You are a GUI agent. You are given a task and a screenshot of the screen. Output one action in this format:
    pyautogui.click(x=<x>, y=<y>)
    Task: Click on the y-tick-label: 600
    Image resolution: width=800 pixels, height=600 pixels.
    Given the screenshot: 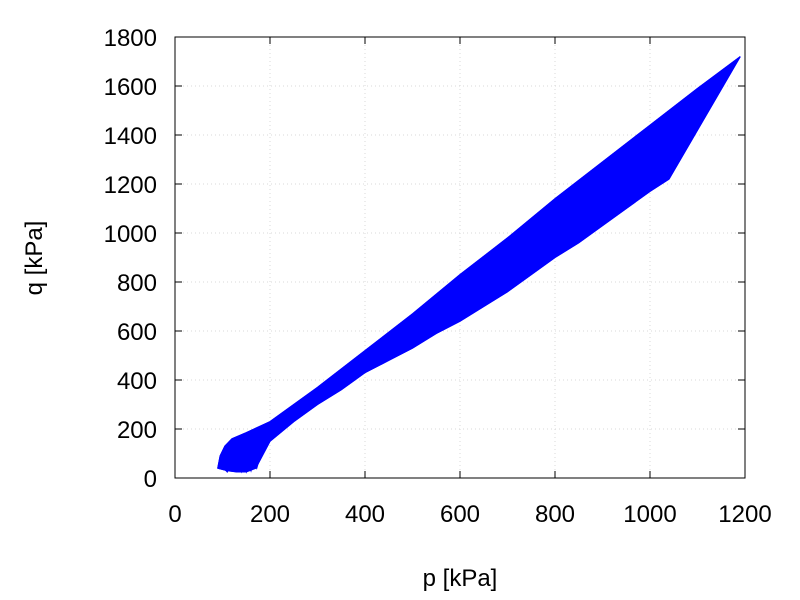 What is the action you would take?
    pyautogui.click(x=137, y=332)
    